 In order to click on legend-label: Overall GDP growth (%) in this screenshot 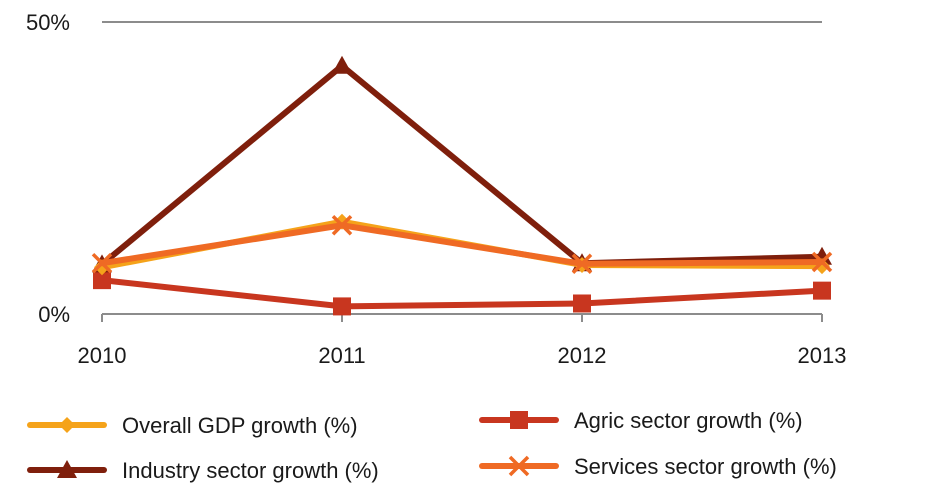, I will do `click(240, 425)`.